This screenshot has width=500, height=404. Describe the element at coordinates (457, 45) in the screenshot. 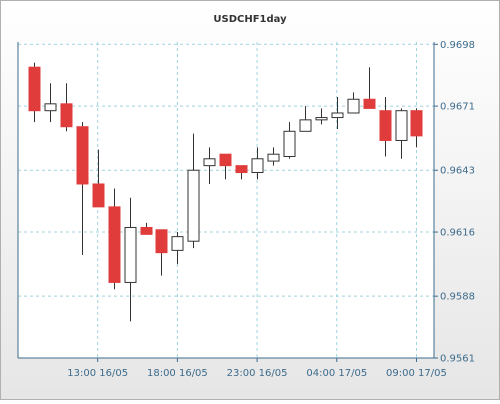

I see `y-tick-label: 0.9698` at that location.